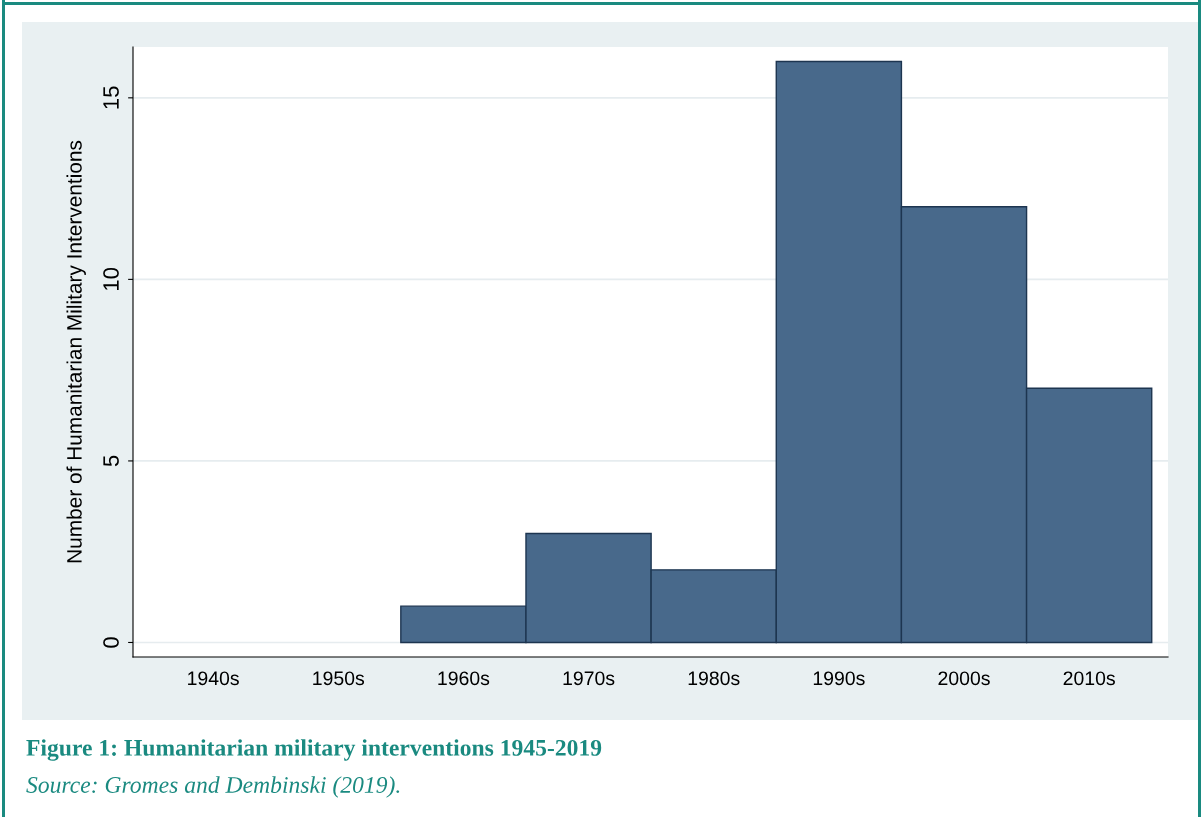 The image size is (1203, 819). I want to click on x-tick-label: 1990s, so click(839, 678).